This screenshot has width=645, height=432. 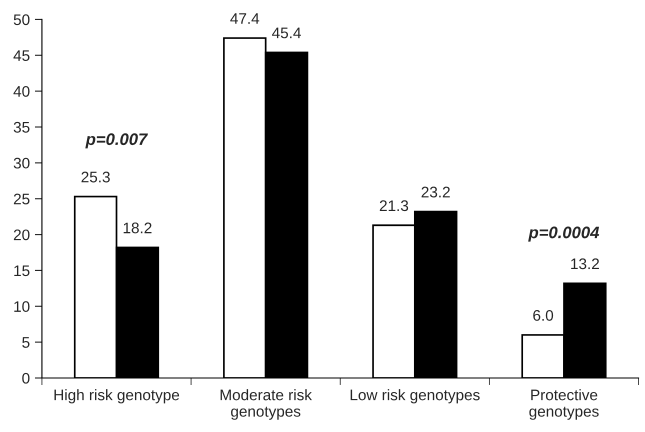 I want to click on y-tick-label: 10, so click(x=22, y=306).